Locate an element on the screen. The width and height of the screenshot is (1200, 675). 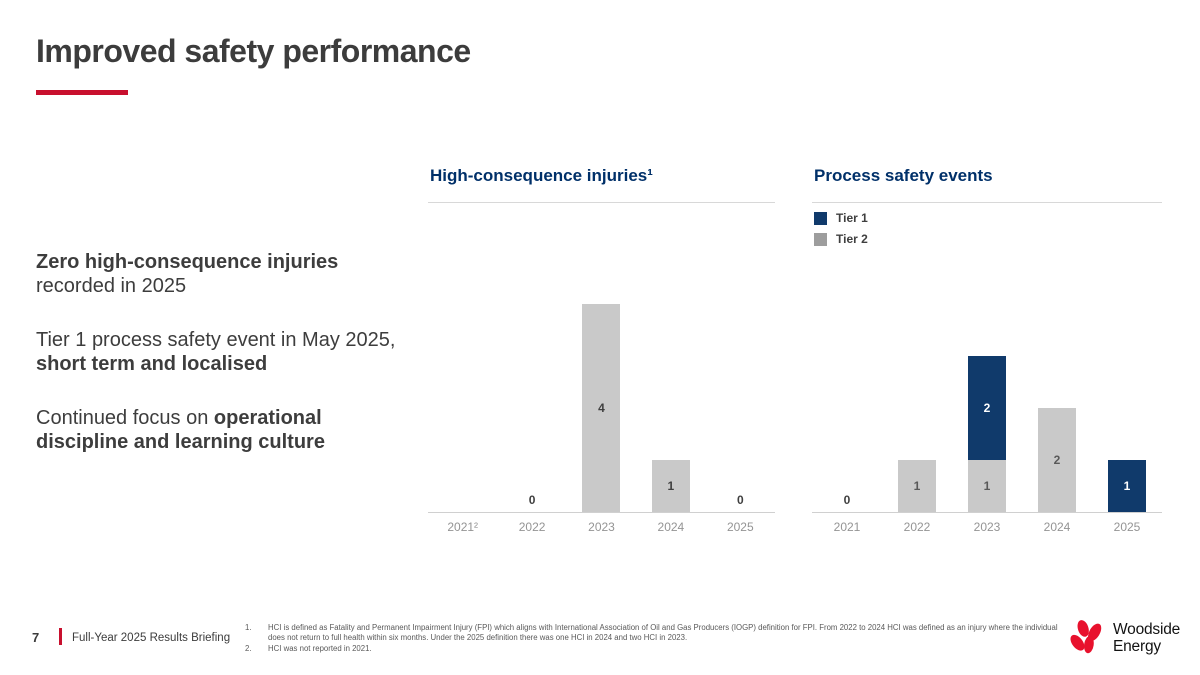
bar-value-label: 4 is located at coordinates (601, 408).